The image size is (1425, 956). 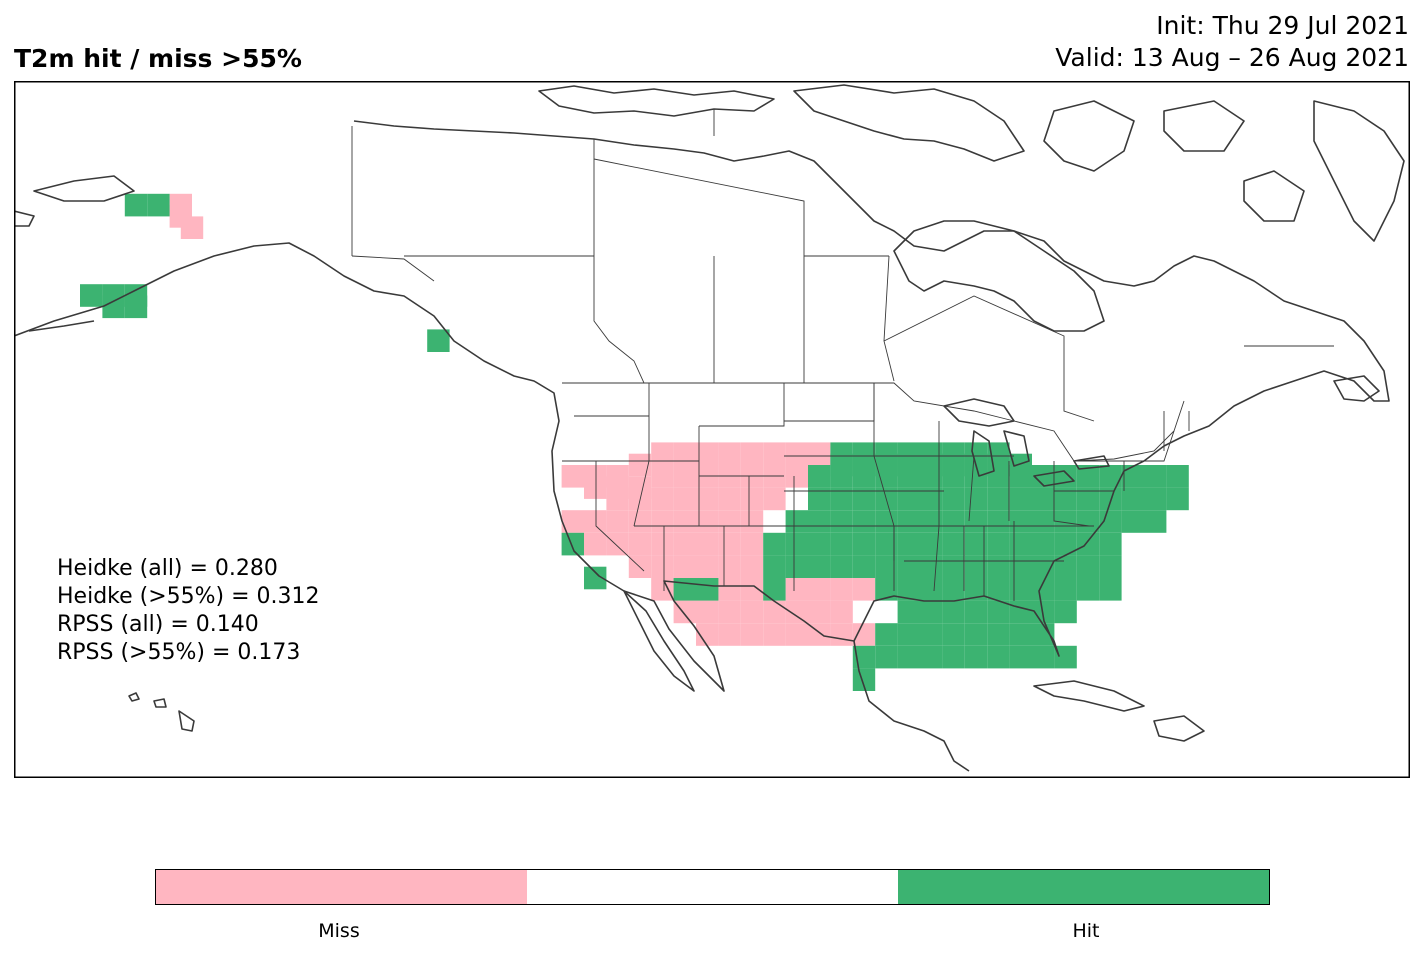 I want to click on init-date: Init: Thu 29 Jul 2021, so click(x=1282, y=25).